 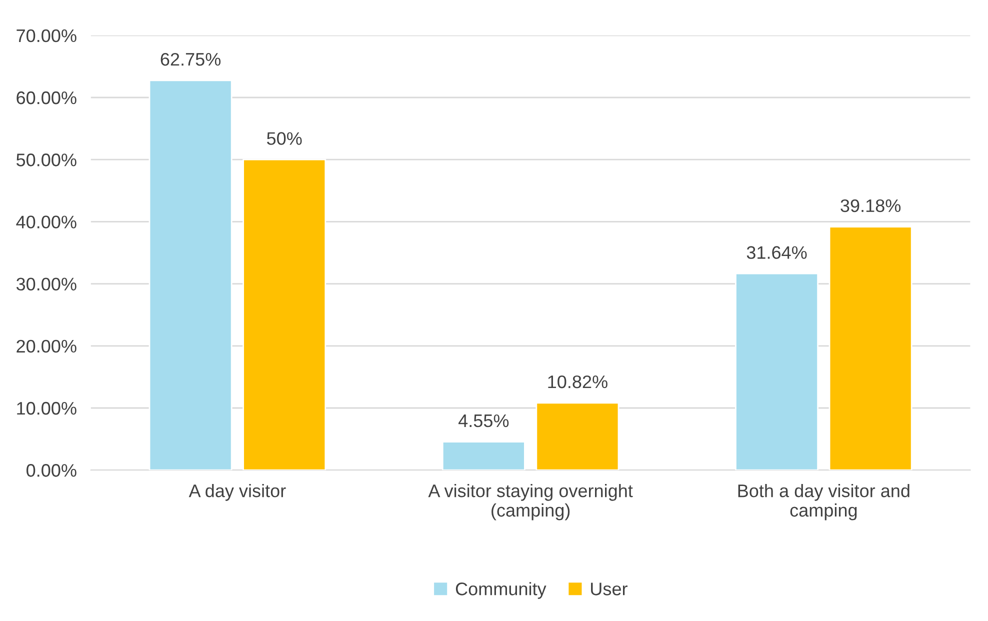 What do you see at coordinates (870, 205) in the screenshot?
I see `data-label: 39.18%` at bounding box center [870, 205].